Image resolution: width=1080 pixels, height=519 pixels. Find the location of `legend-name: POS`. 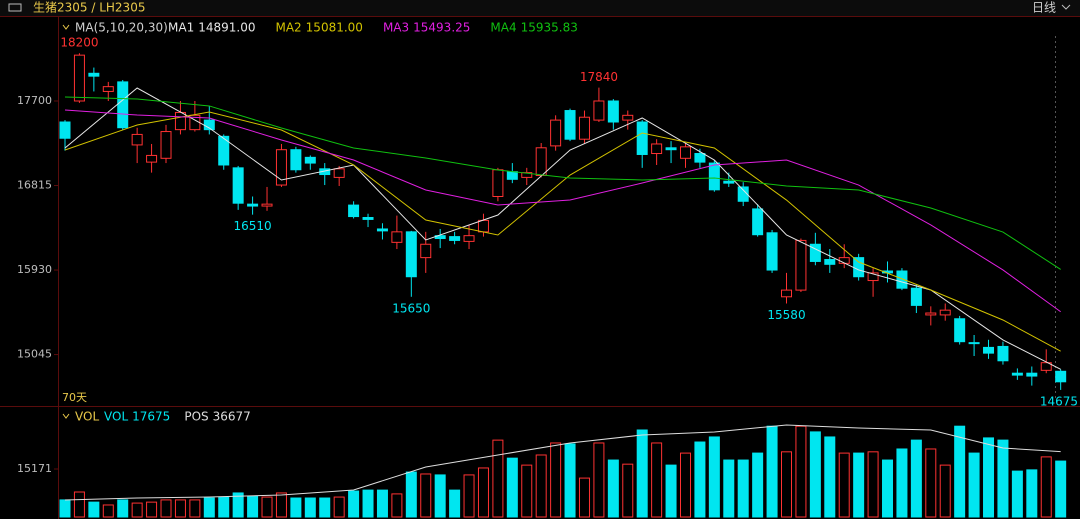

legend-name: POS is located at coordinates (196, 417).